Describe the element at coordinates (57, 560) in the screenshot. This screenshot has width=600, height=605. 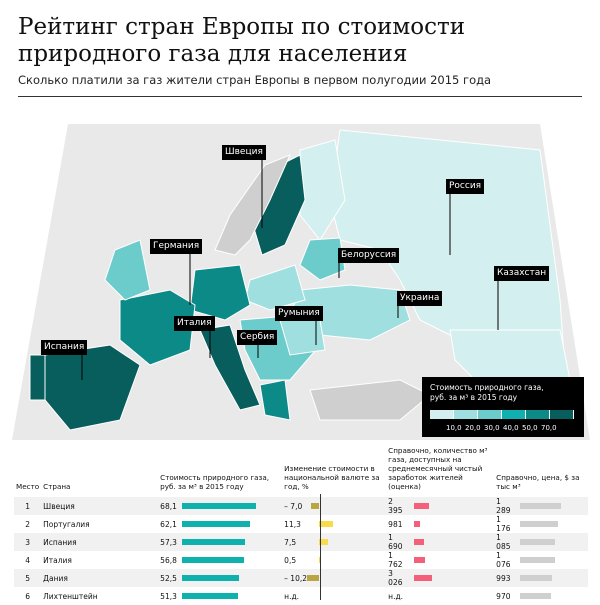
I see `country-cell: Италия` at that location.